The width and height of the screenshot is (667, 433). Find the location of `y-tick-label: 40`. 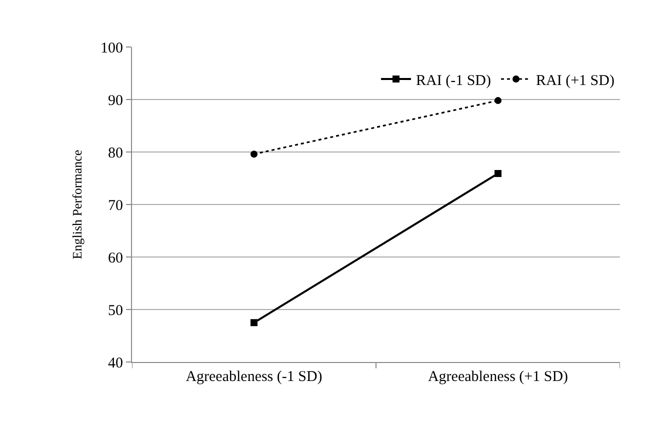

y-tick-label: 40 is located at coordinates (115, 363).